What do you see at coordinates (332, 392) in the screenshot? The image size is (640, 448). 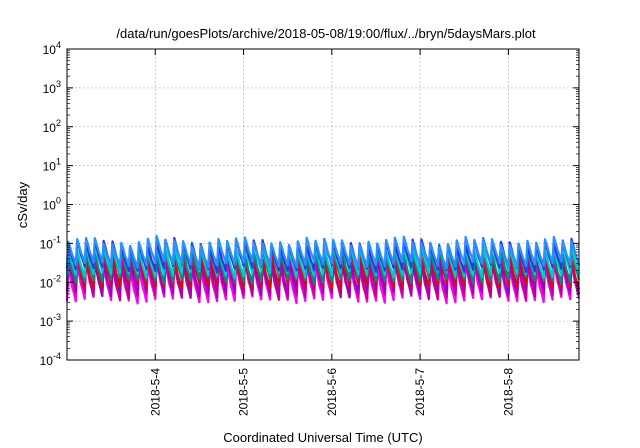 I see `x-tick-label: 2018-5-6` at bounding box center [332, 392].